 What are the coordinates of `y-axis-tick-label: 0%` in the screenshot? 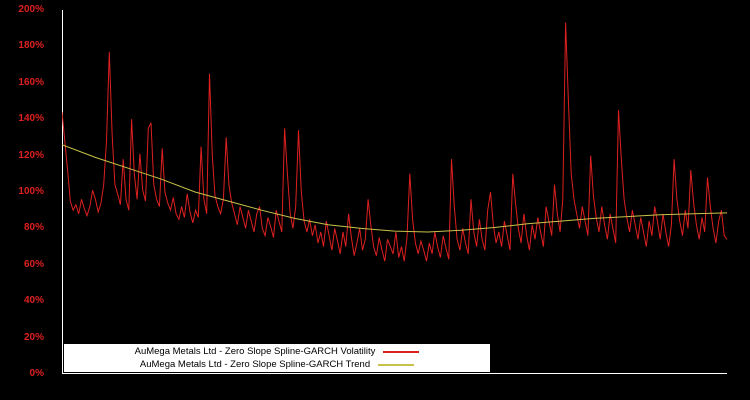 It's located at (36, 373).